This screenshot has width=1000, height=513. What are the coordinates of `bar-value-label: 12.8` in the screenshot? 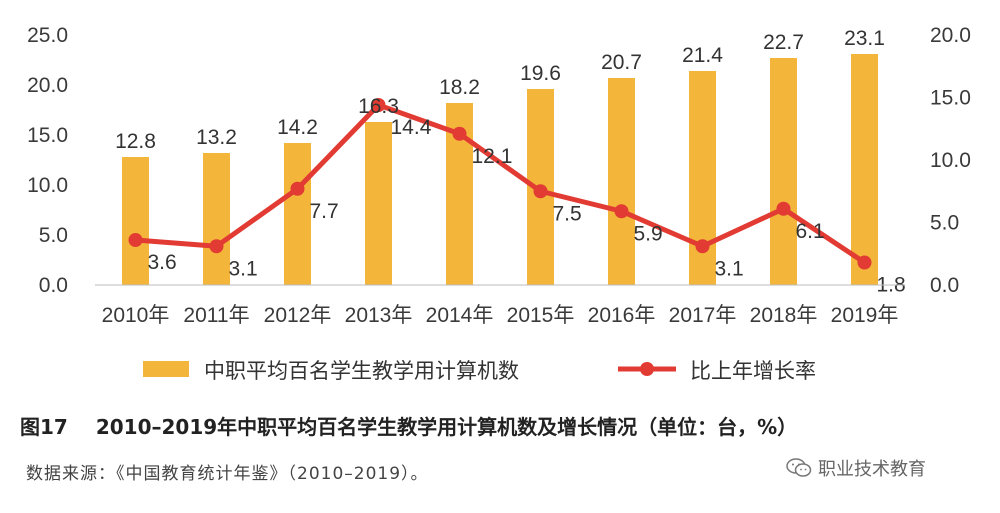 It's located at (135, 141).